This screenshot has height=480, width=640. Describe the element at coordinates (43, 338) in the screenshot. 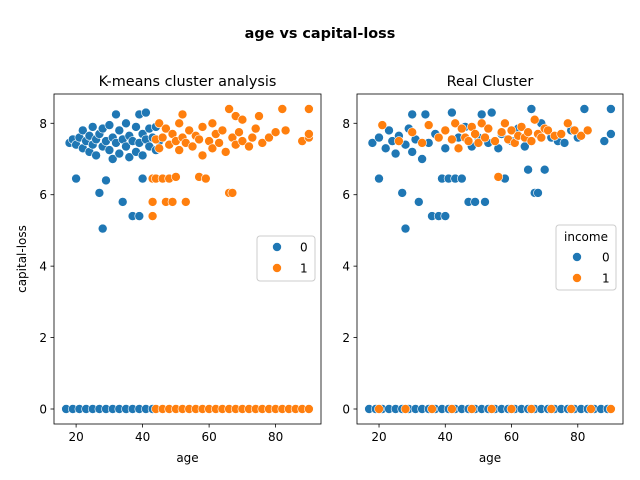

I see `kmeans-y-tick-label-2: 2` at that location.